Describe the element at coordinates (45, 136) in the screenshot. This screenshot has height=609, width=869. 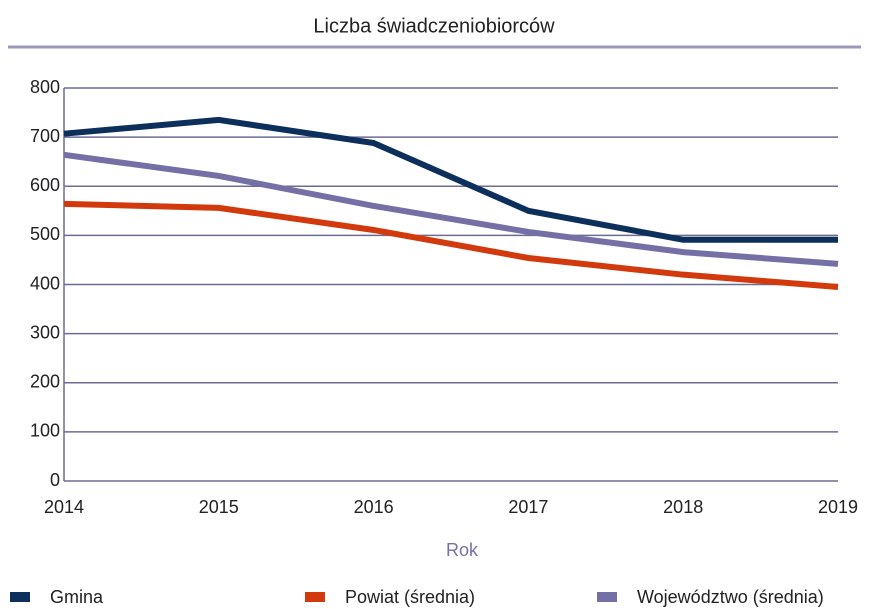
I see `y-tick-label: 700` at that location.